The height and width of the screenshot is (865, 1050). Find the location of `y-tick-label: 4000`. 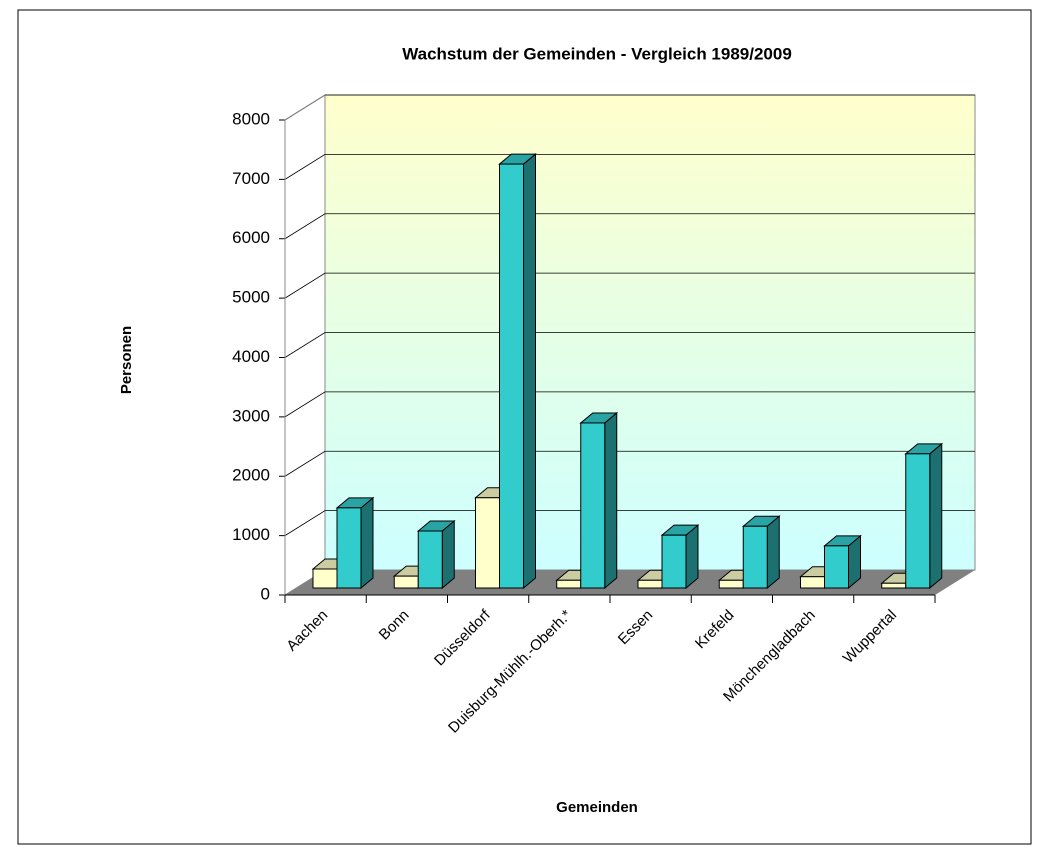

y-tick-label: 4000 is located at coordinates (251, 356).